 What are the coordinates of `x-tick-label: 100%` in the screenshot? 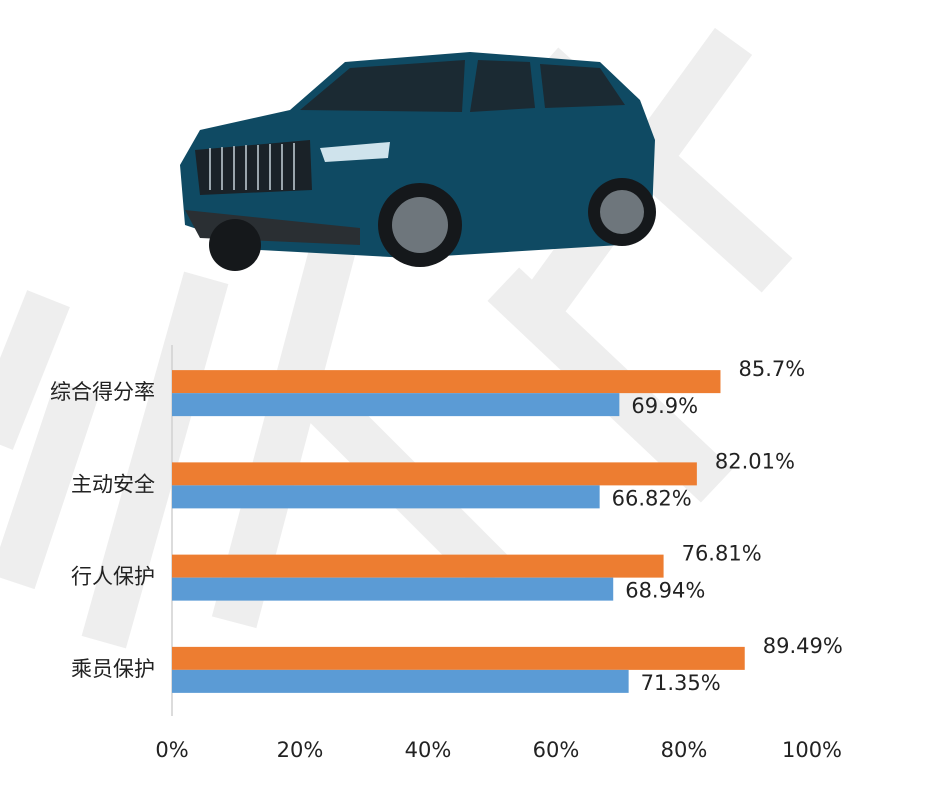 It's located at (812, 750).